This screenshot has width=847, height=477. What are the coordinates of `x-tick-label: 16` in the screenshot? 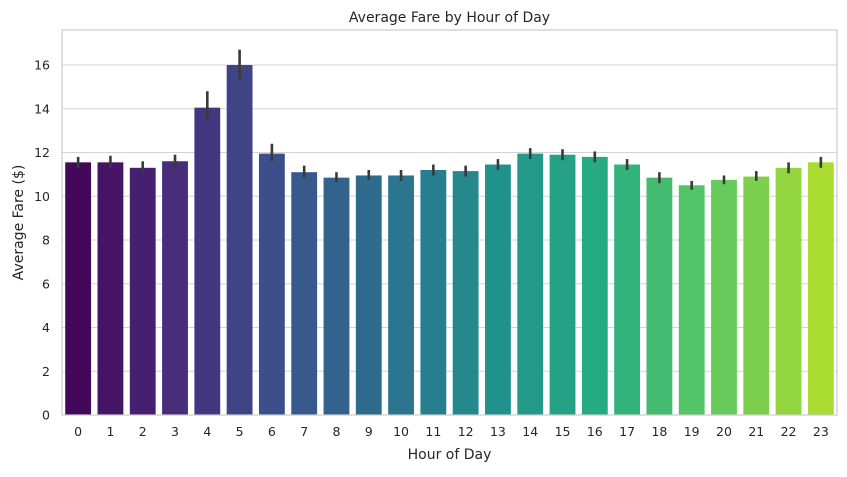 It's located at (595, 431).